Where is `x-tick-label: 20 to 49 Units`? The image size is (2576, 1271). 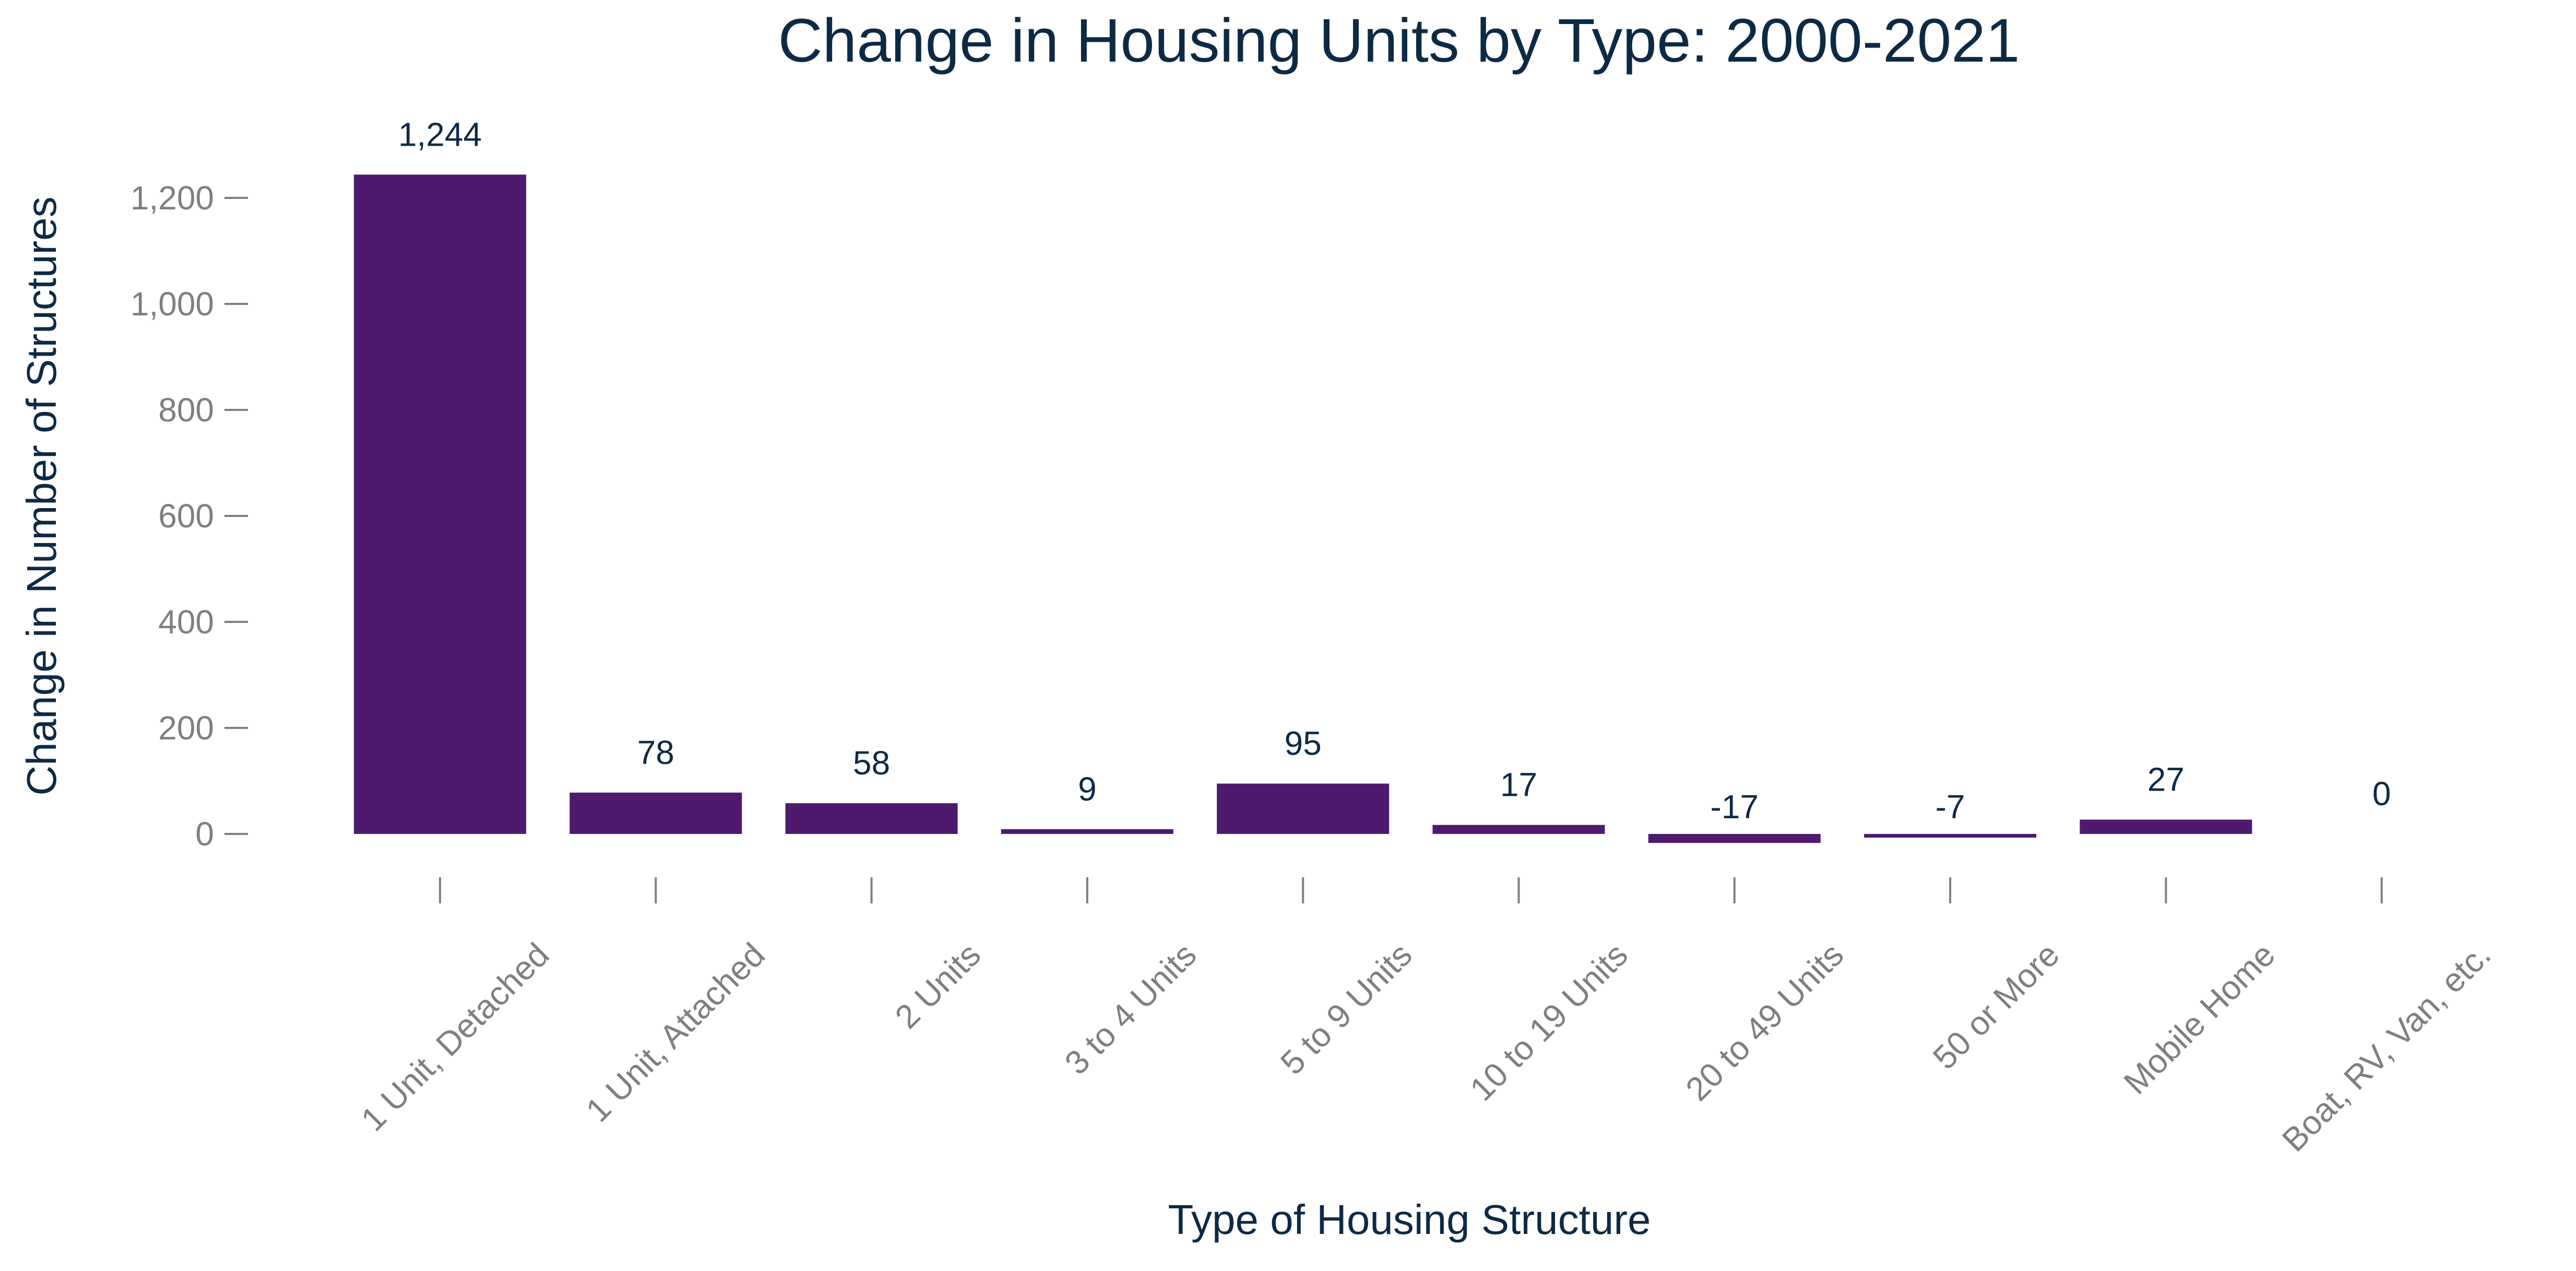
x-tick-label: 20 to 49 Units is located at coordinates (1764, 1022).